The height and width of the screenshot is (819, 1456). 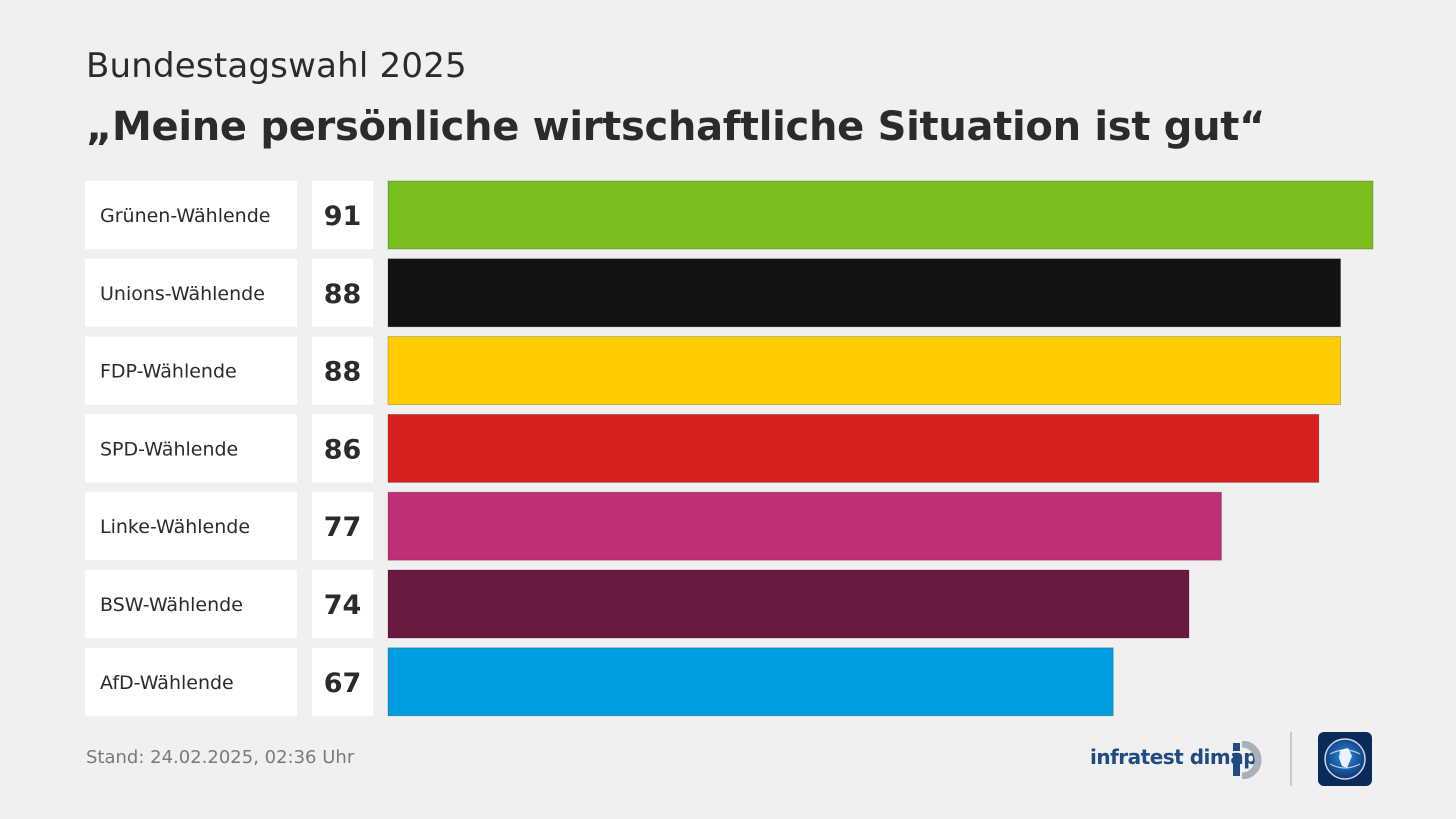 I want to click on infratest-dimap-logo-icon, so click(x=1247, y=760).